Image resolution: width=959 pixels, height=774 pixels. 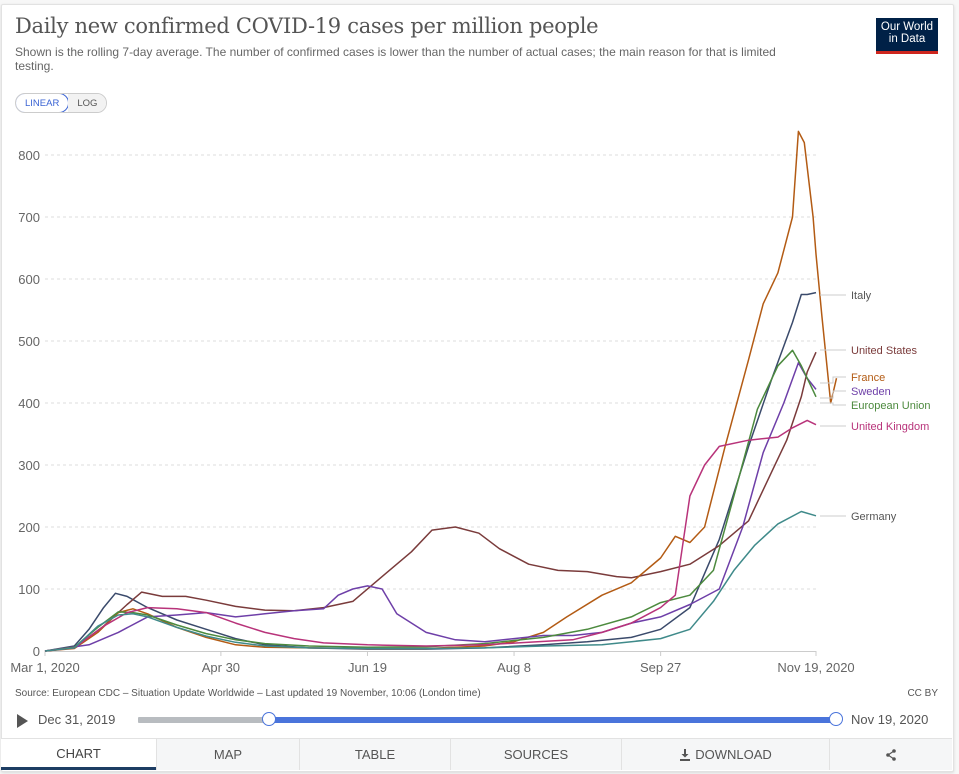 I want to click on tab-chart: CHART, so click(x=78, y=754).